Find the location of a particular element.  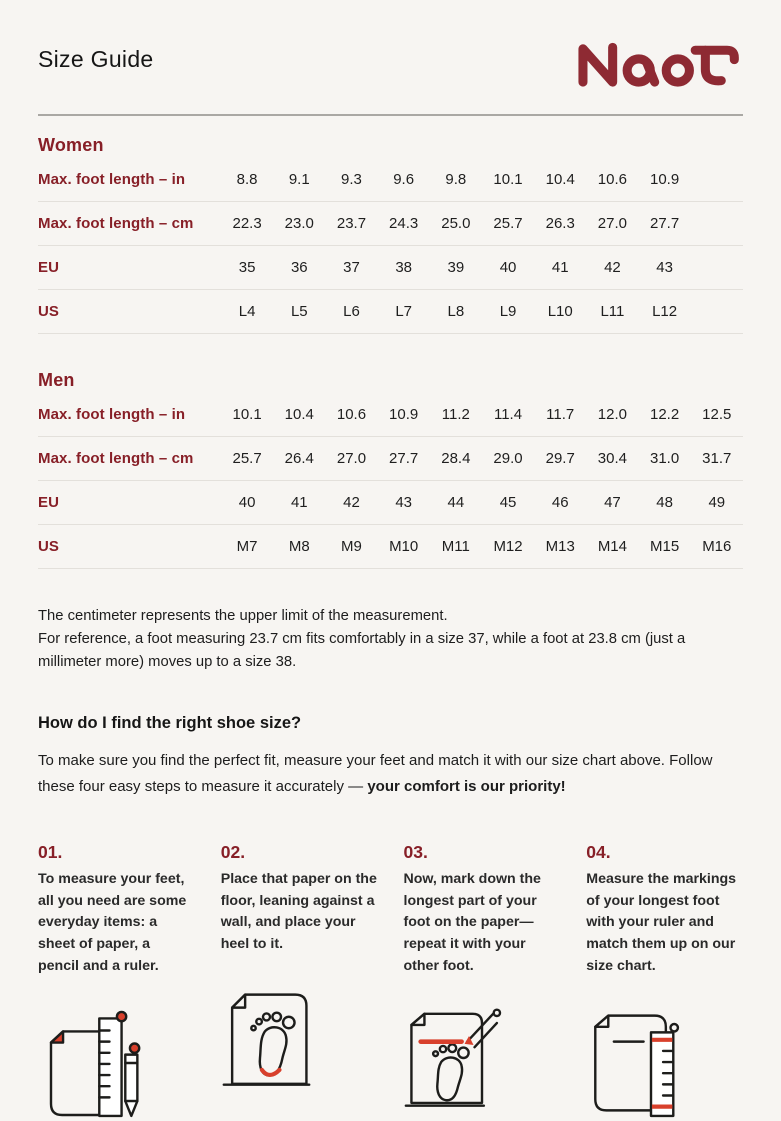

step-1-number: 01. is located at coordinates (50, 851).